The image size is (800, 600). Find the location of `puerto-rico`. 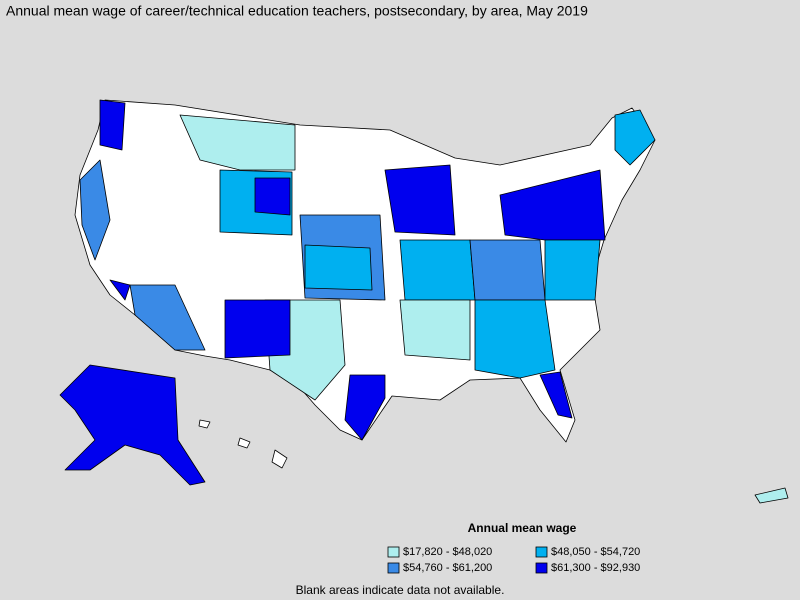

puerto-rico is located at coordinates (771, 495).